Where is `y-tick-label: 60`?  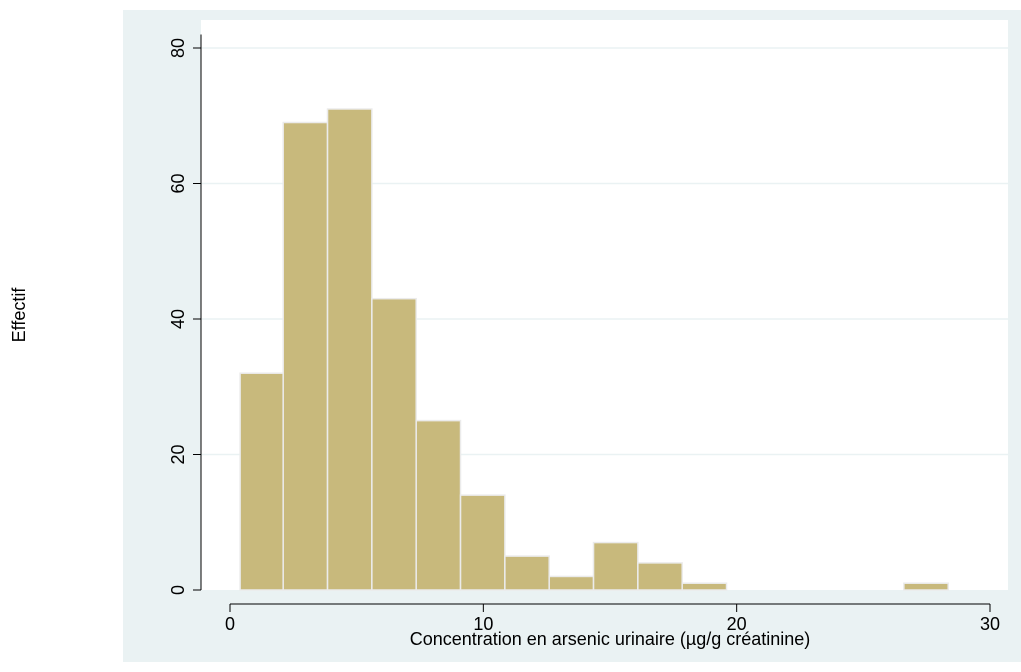 y-tick-label: 60 is located at coordinates (178, 183).